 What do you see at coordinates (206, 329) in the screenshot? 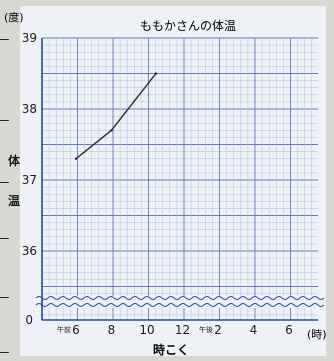
I see `x-tick-prefix: 午後` at bounding box center [206, 329].